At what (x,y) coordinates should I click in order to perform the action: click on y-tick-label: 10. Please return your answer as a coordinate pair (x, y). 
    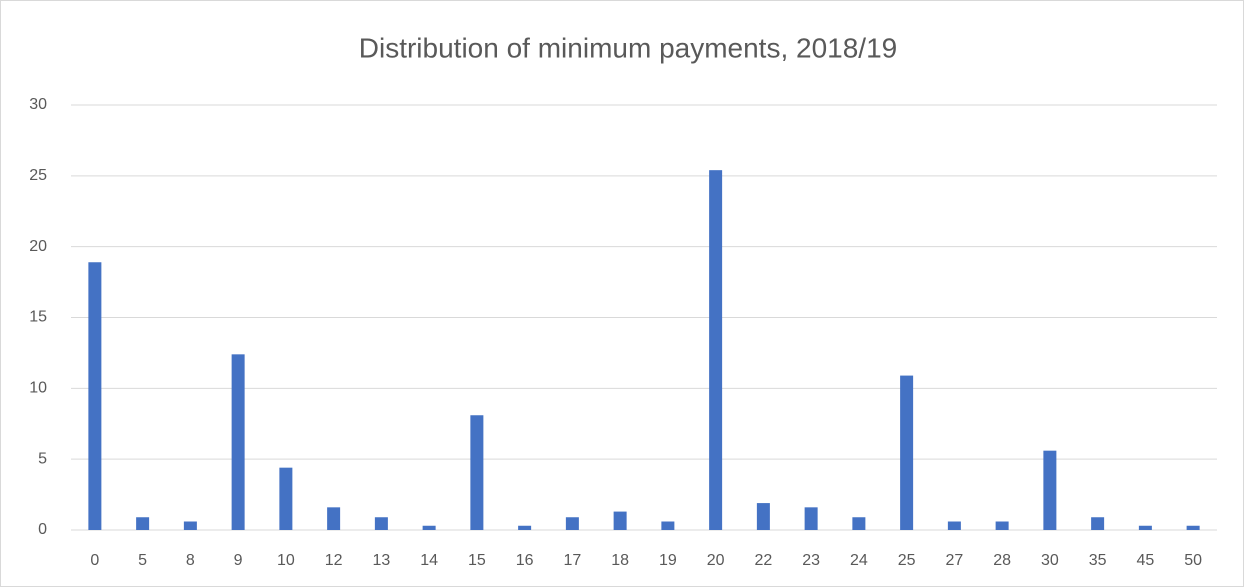
    Looking at the image, I should click on (38, 388).